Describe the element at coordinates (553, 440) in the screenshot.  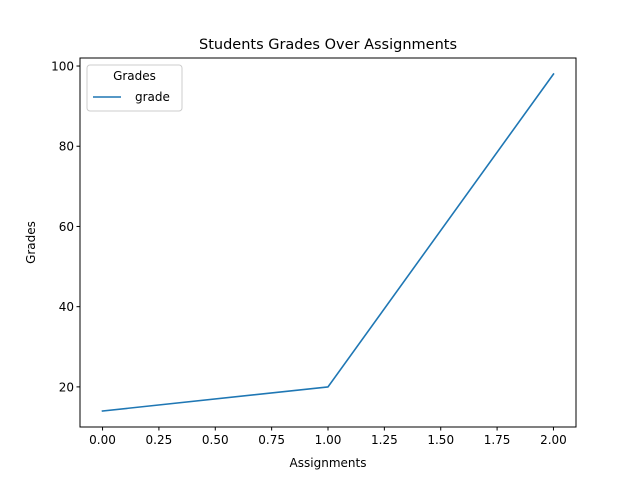
I see `x-tick-label: 2.00` at that location.